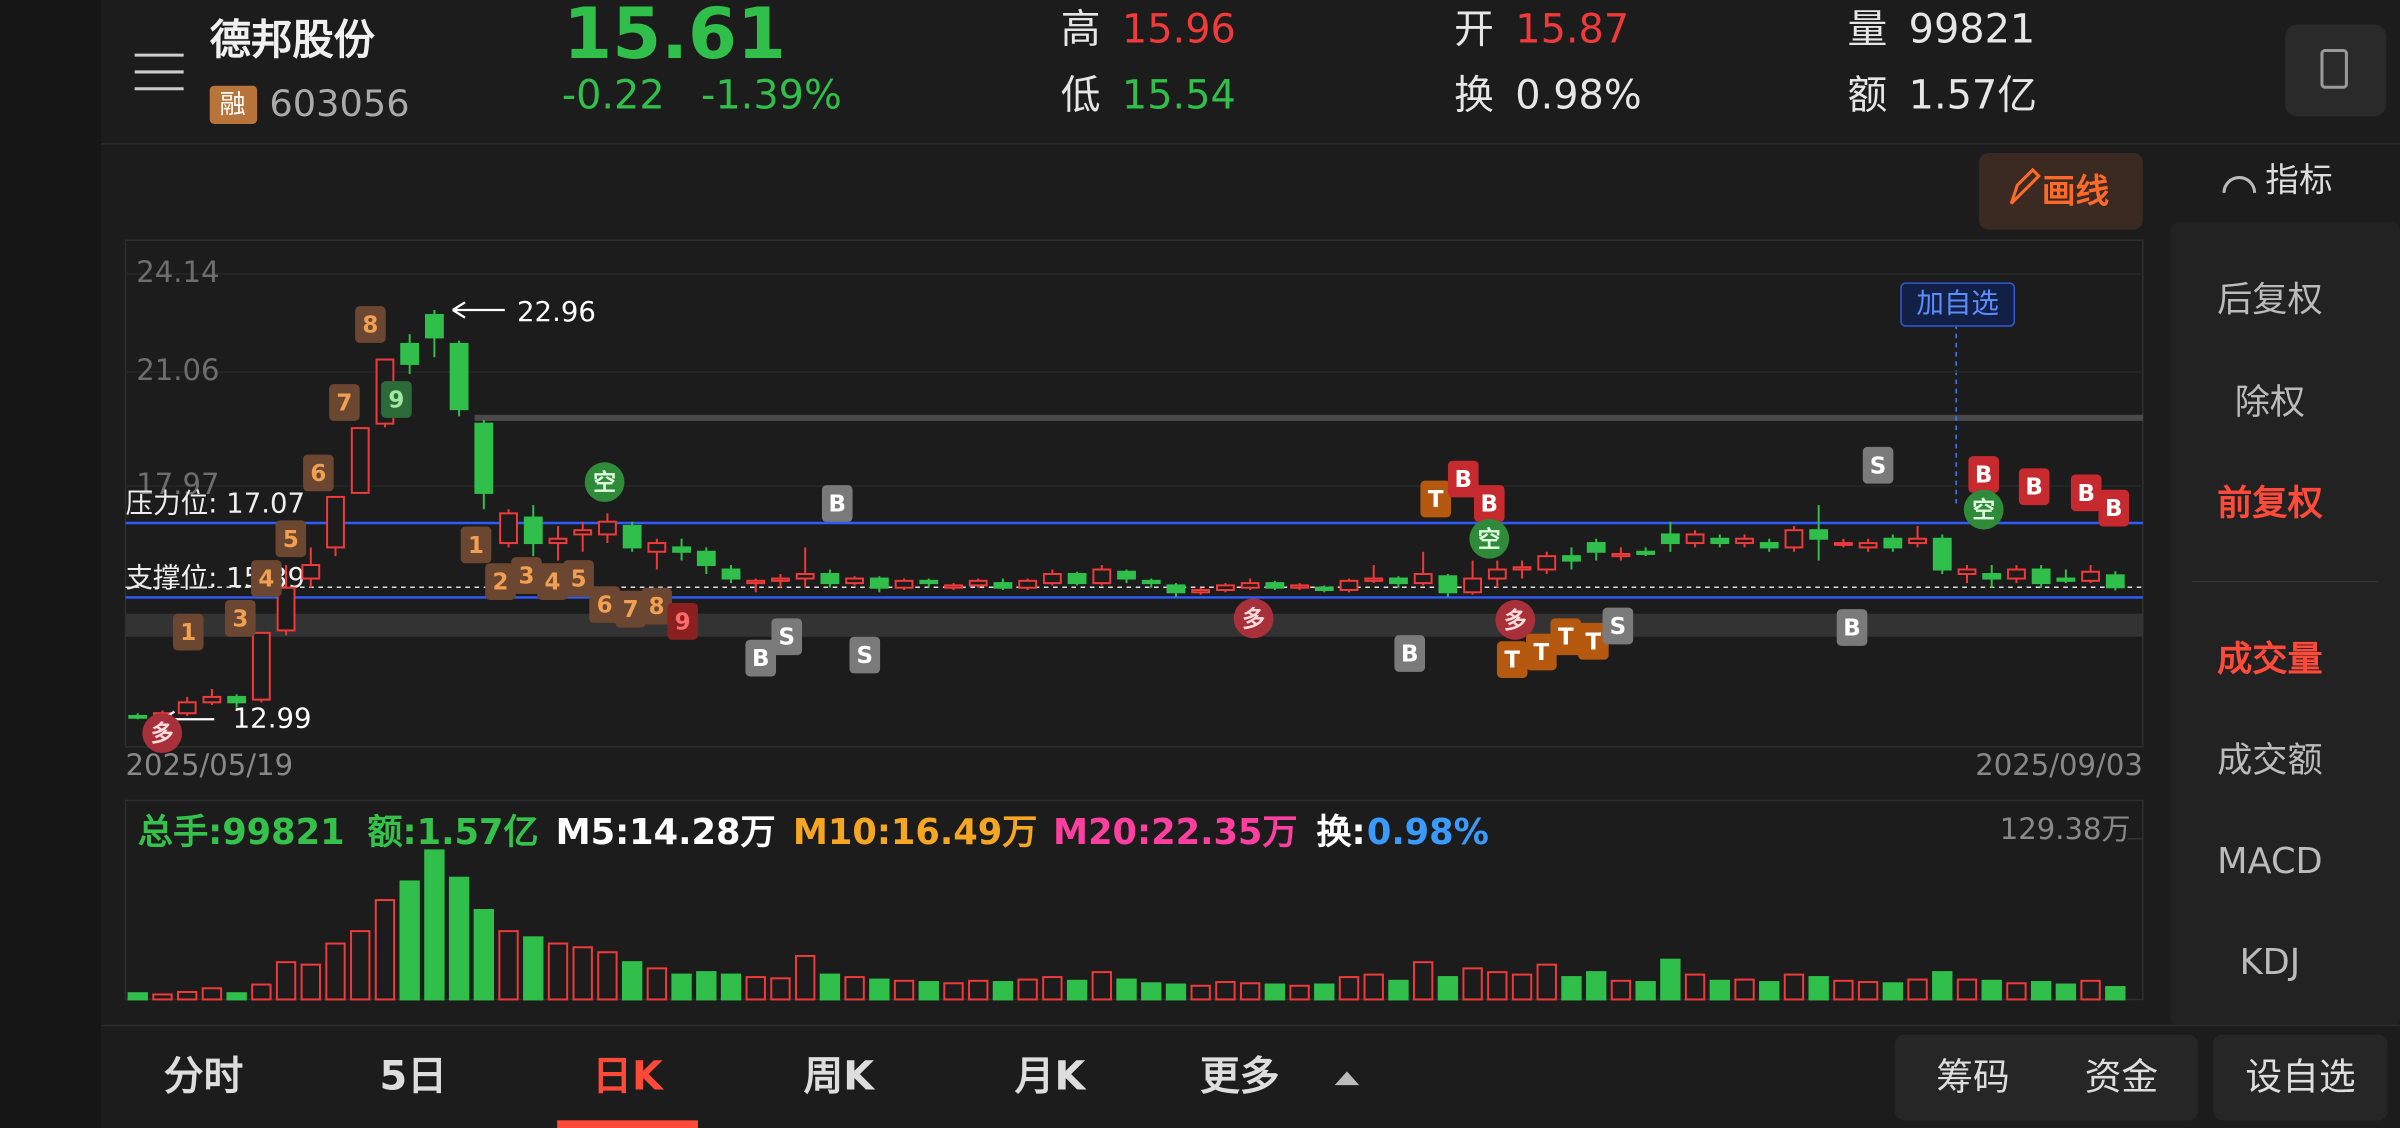 This screenshot has width=2400, height=1128. Describe the element at coordinates (233, 105) in the screenshot. I see `badge: 融` at that location.